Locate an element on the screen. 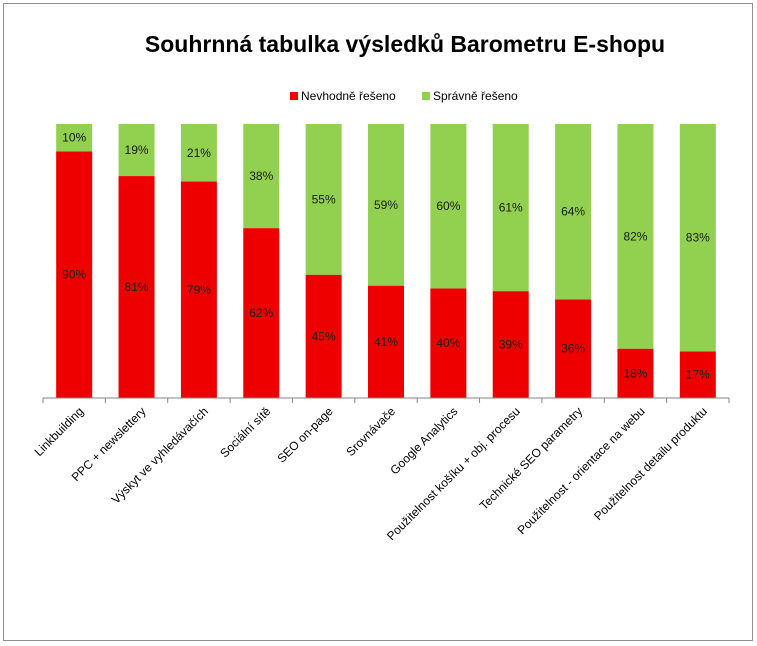 The width and height of the screenshot is (757, 646). value-label-nevhodne-9: 18% is located at coordinates (635, 373).